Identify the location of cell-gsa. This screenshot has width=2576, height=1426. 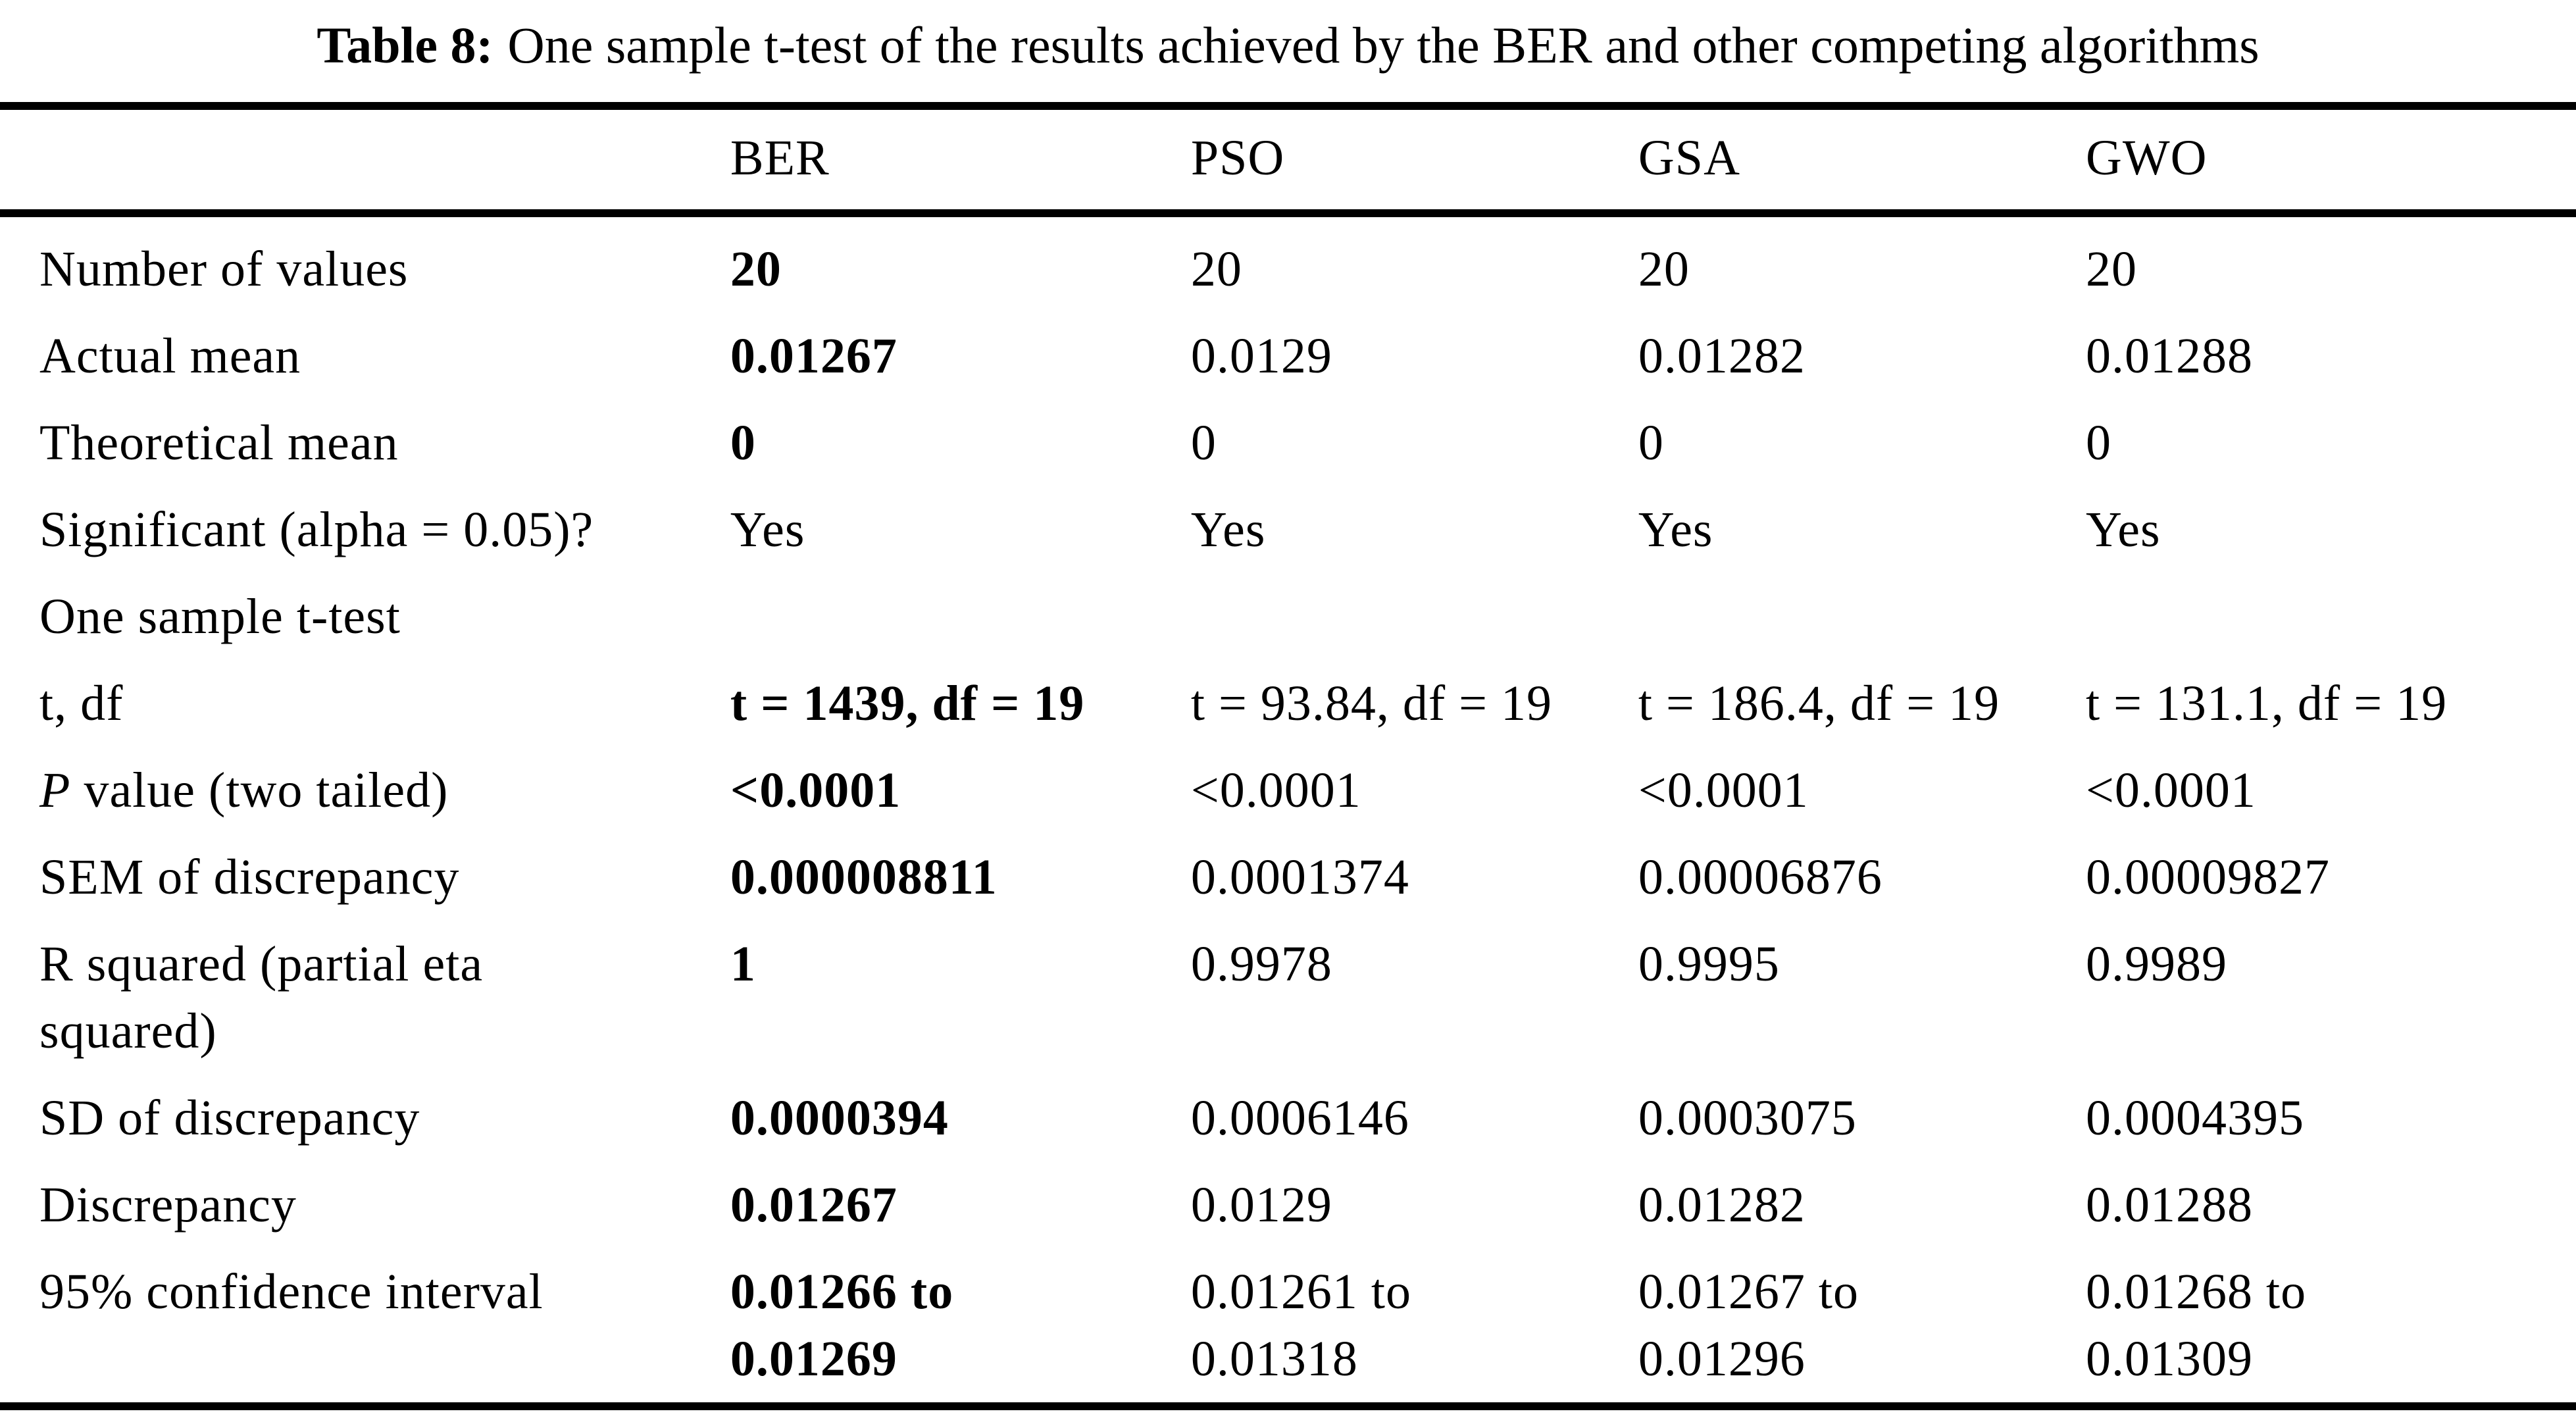
(1862, 616).